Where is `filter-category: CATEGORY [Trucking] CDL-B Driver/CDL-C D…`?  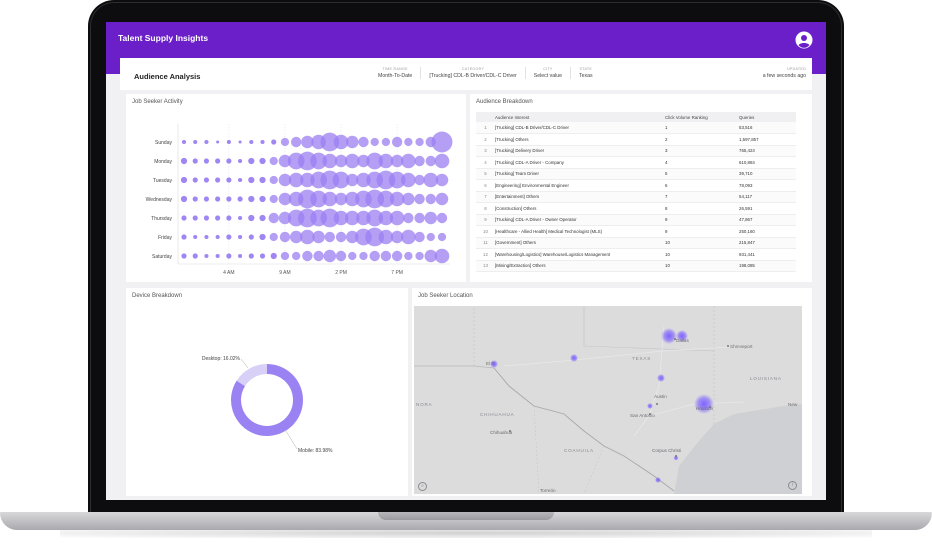
filter-category: CATEGORY [Trucking] CDL-B Driver/CDL-C D… is located at coordinates (472, 73).